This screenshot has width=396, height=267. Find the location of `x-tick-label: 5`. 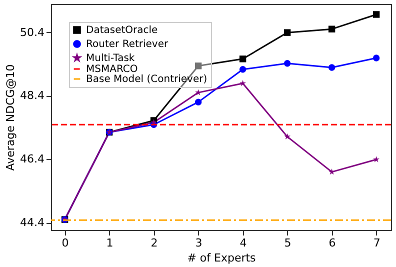

x-tick-label: 5 is located at coordinates (288, 243).